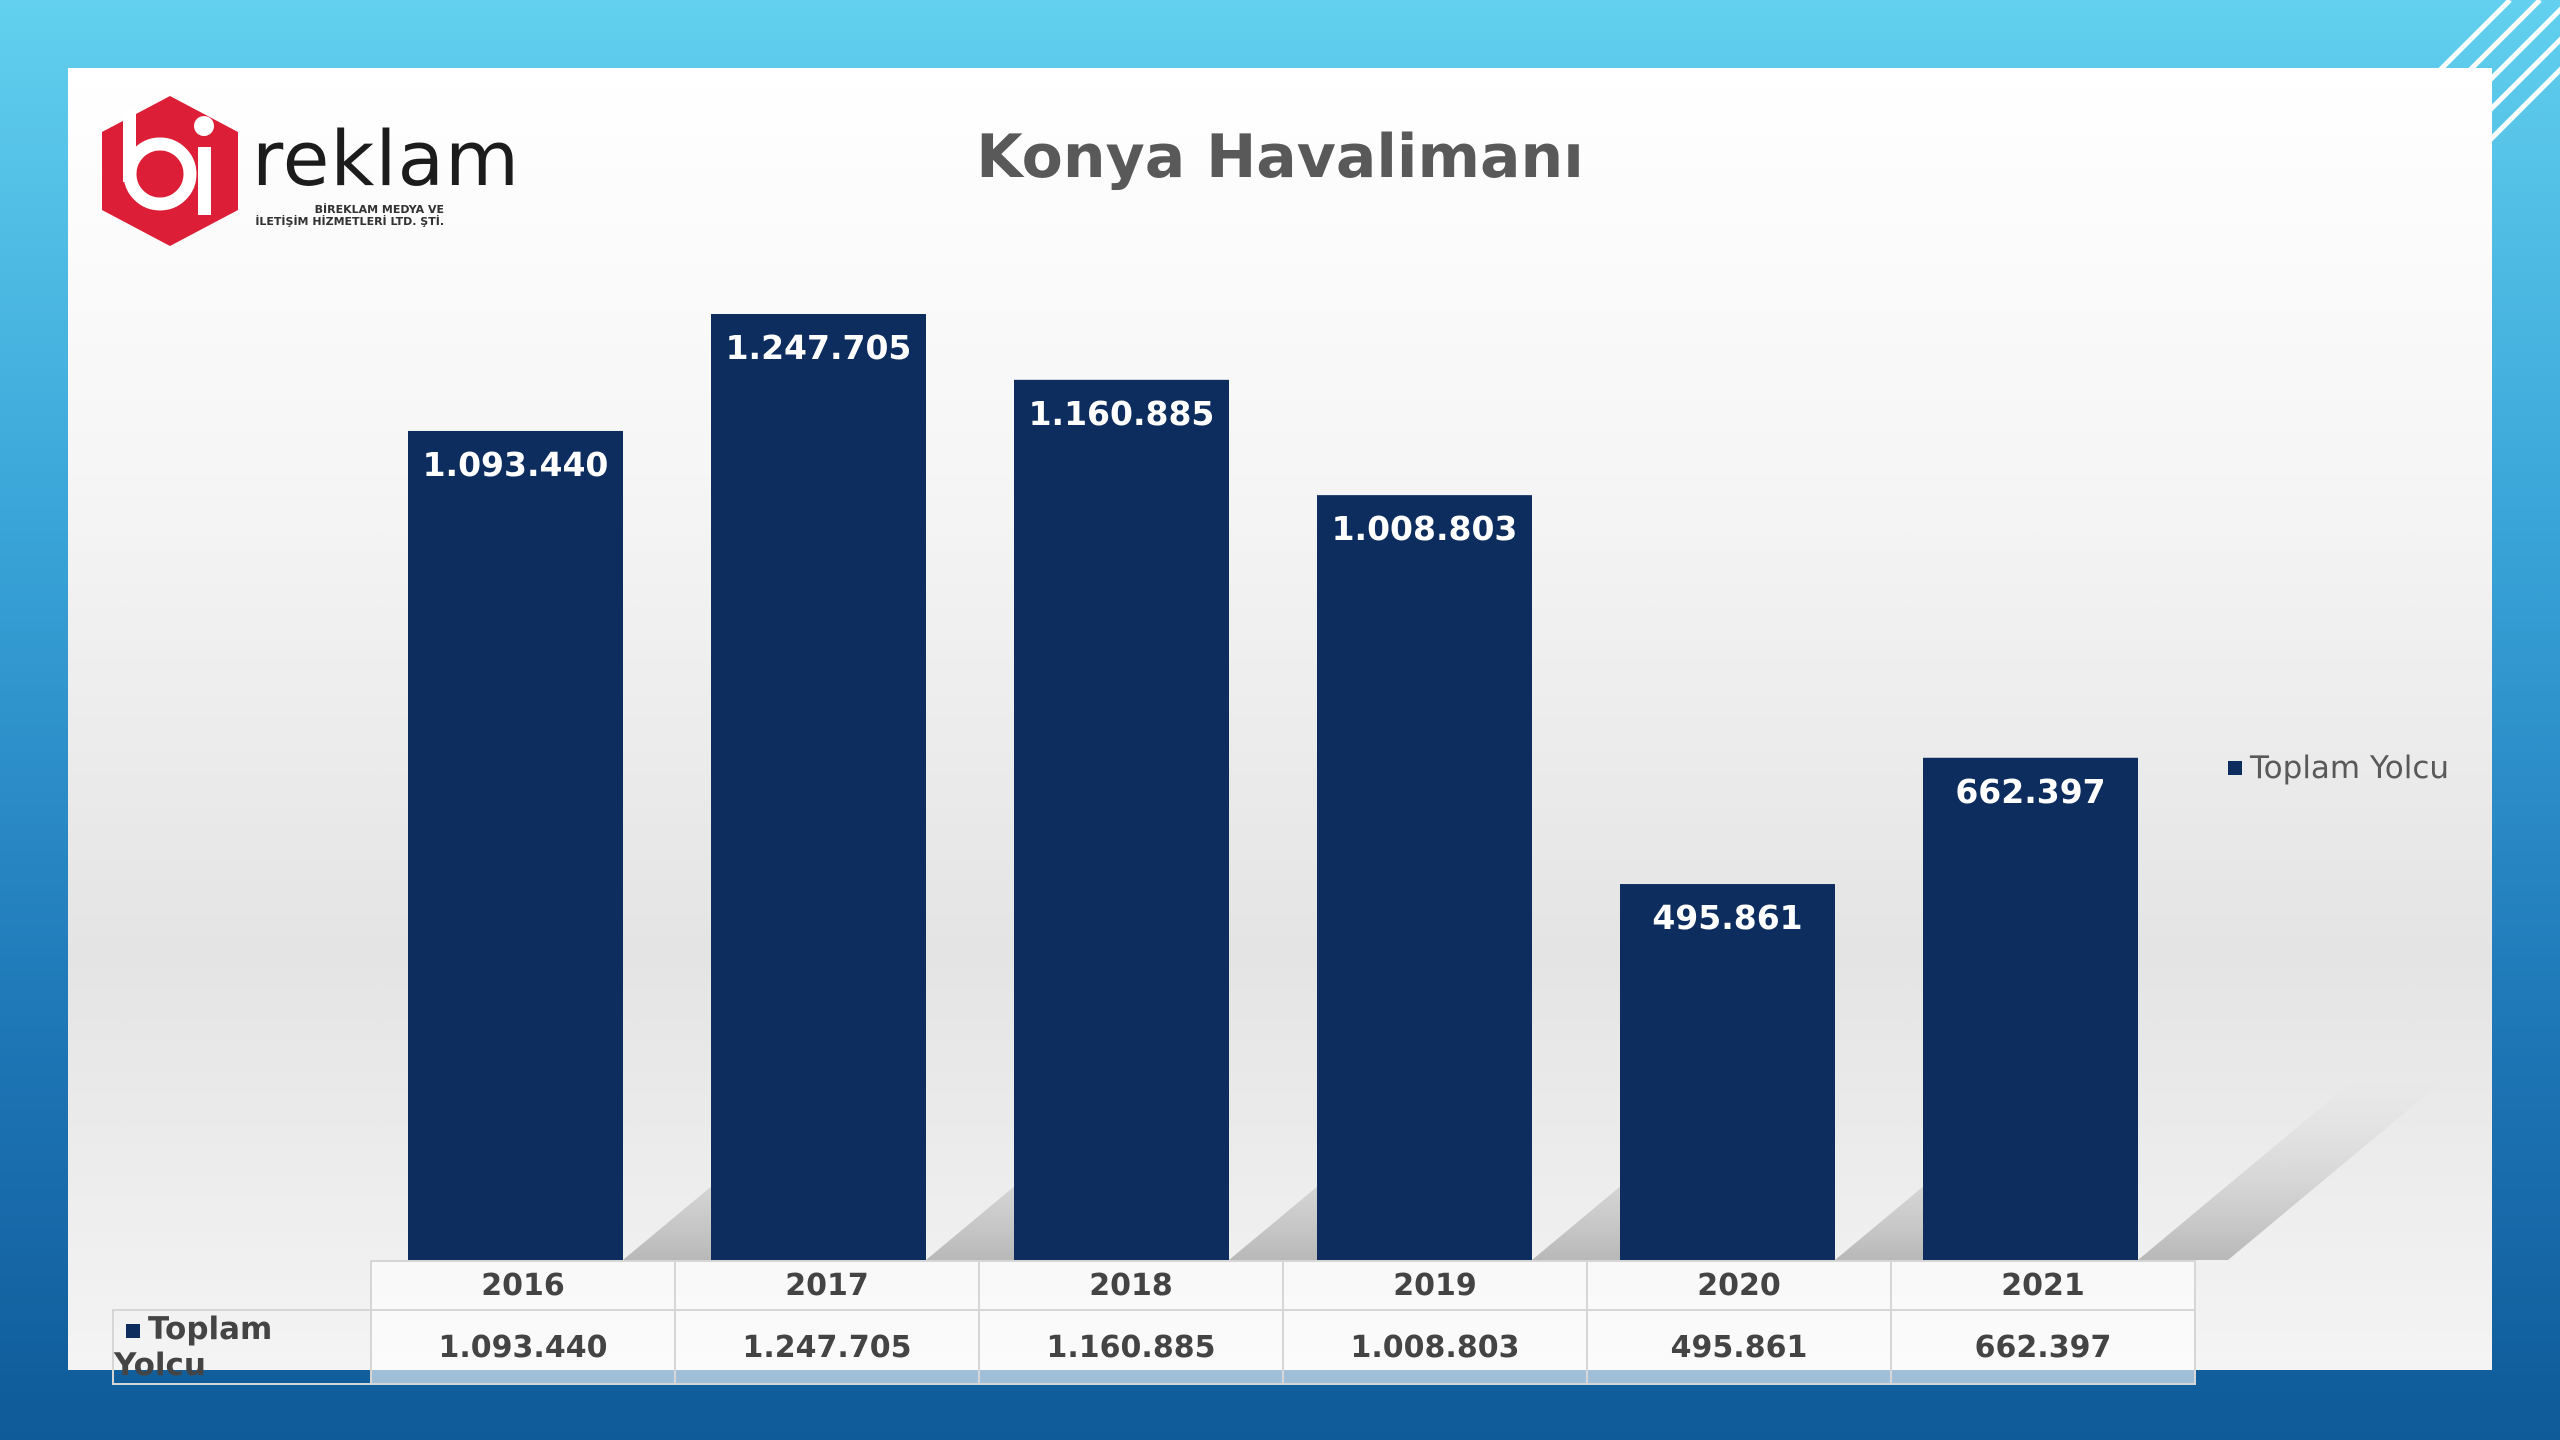  What do you see at coordinates (170, 171) in the screenshot?
I see `logo-hexagon-icon` at bounding box center [170, 171].